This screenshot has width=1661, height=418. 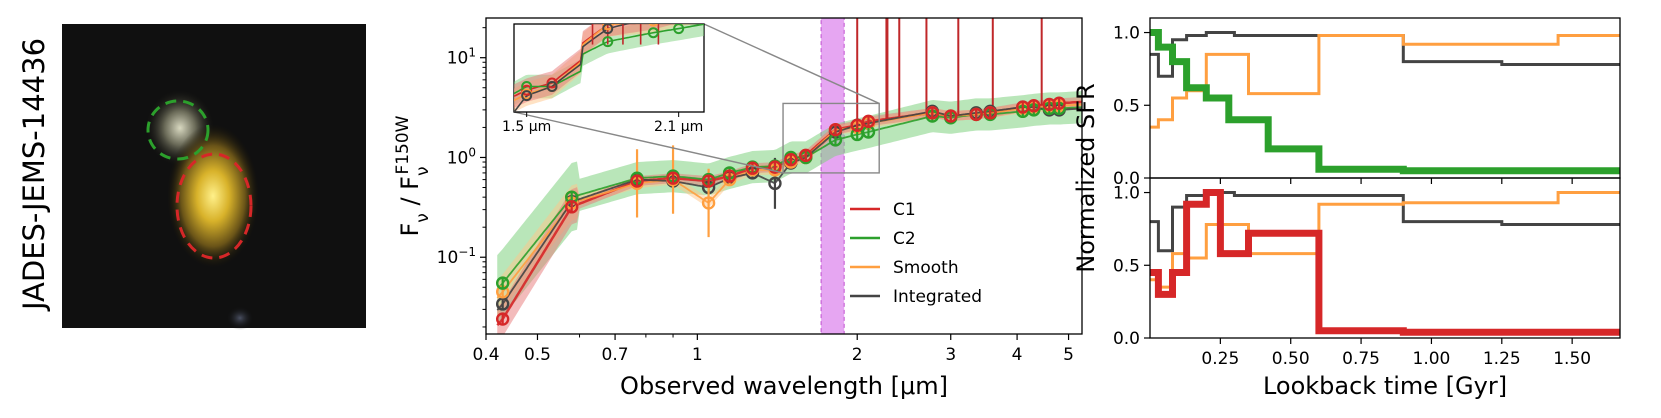 I want to click on inset-line-c2, so click(x=609, y=59).